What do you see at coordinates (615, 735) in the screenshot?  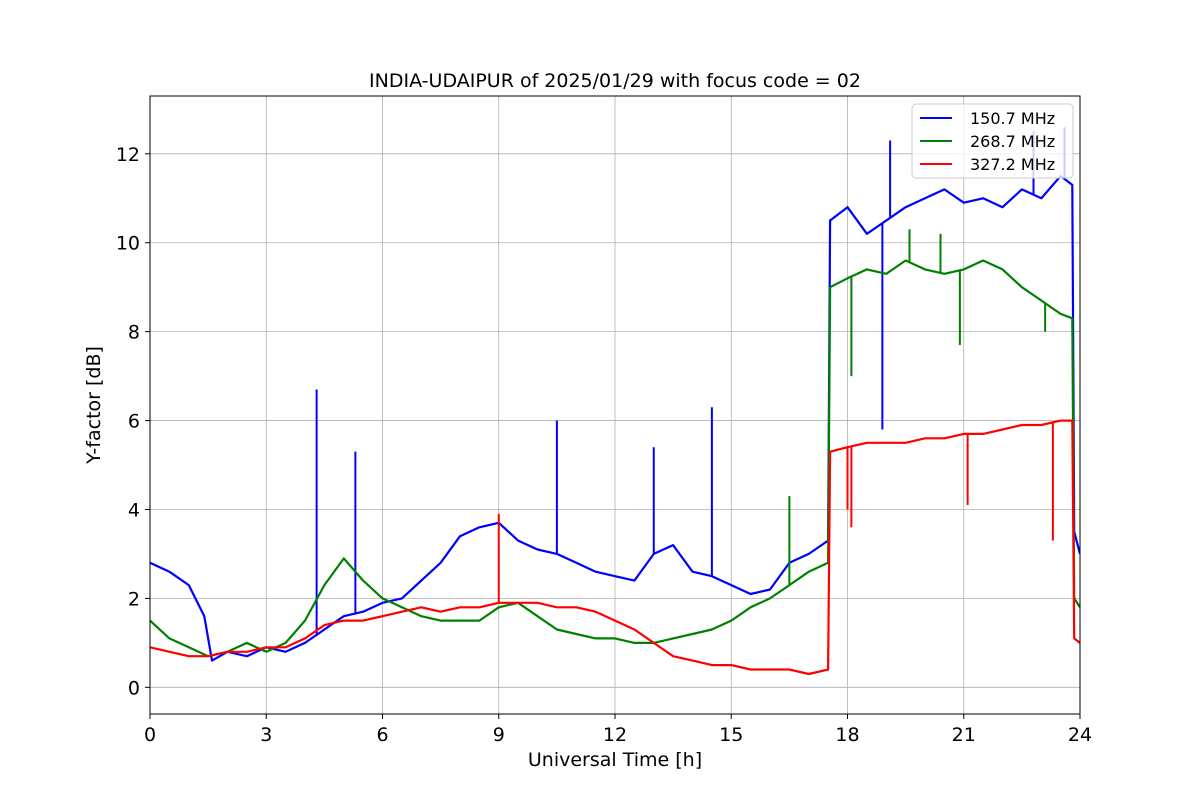 I see `x-tick-label: 12` at bounding box center [615, 735].